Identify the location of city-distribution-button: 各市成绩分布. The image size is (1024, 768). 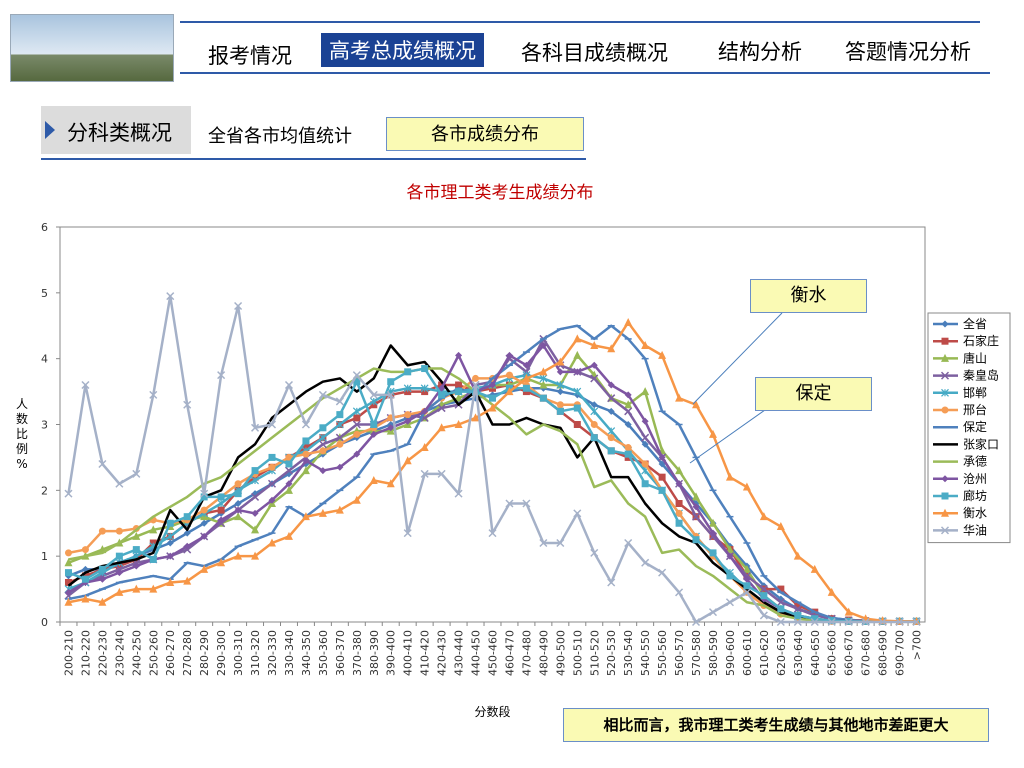
(485, 134).